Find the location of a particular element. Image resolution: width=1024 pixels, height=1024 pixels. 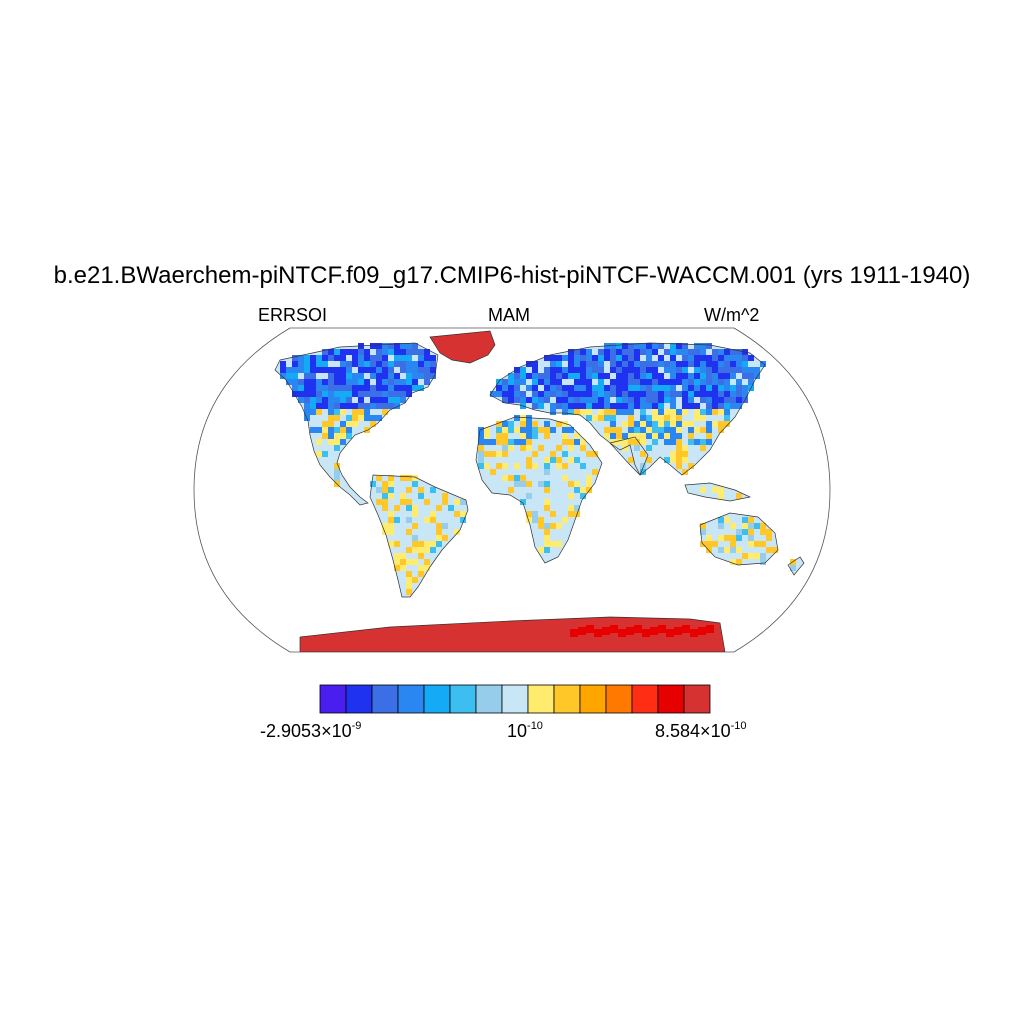

colorbar-box is located at coordinates (385, 699).